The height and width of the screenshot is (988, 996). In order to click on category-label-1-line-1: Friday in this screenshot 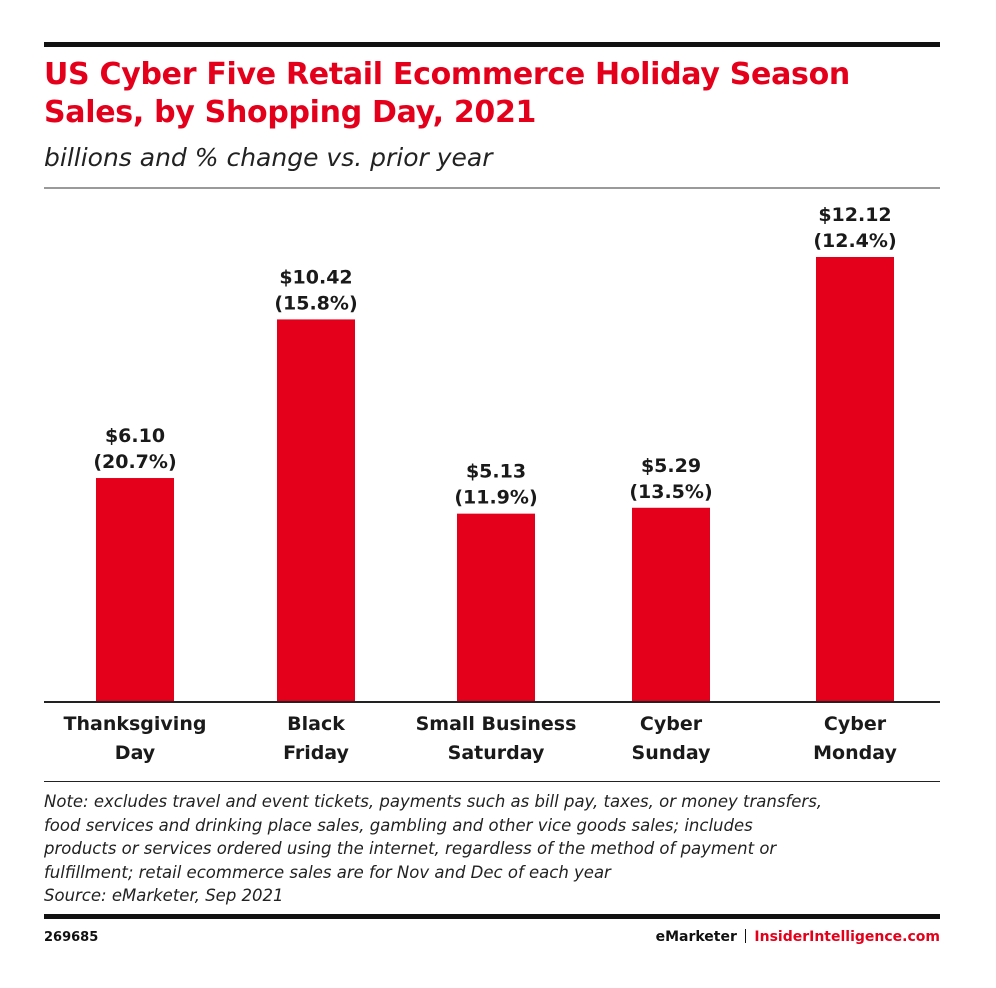, I will do `click(316, 753)`.